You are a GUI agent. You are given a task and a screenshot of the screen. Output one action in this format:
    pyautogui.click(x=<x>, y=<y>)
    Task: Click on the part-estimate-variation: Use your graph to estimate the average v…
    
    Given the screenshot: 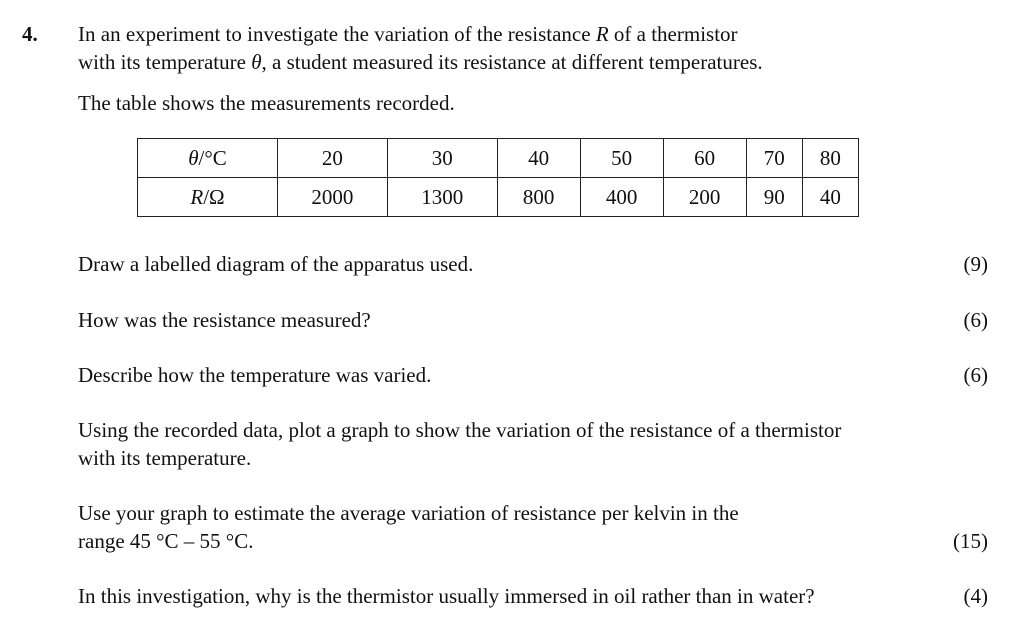 What is the action you would take?
    pyautogui.click(x=533, y=527)
    